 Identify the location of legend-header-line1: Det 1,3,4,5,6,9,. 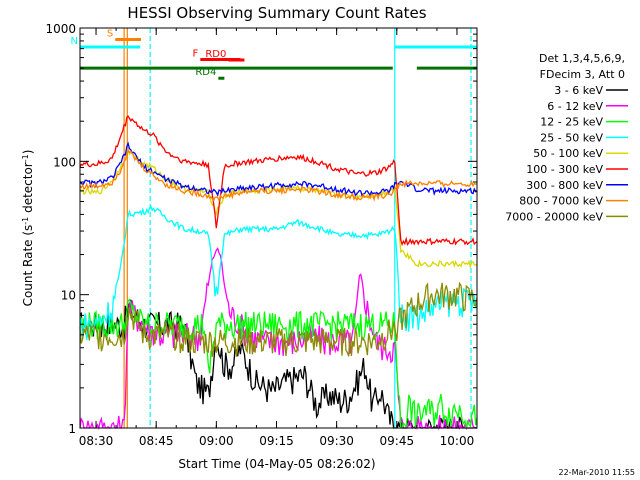
(582, 58).